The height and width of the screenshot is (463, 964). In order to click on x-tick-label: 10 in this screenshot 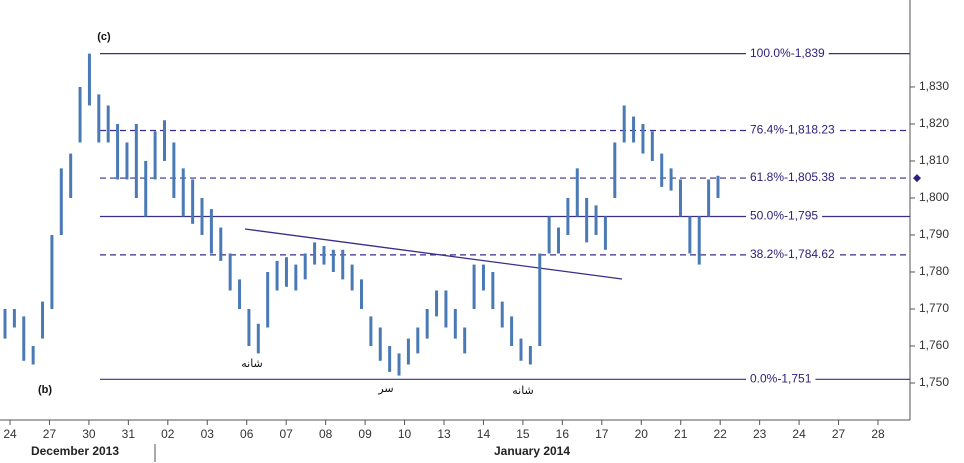, I will do `click(405, 434)`.